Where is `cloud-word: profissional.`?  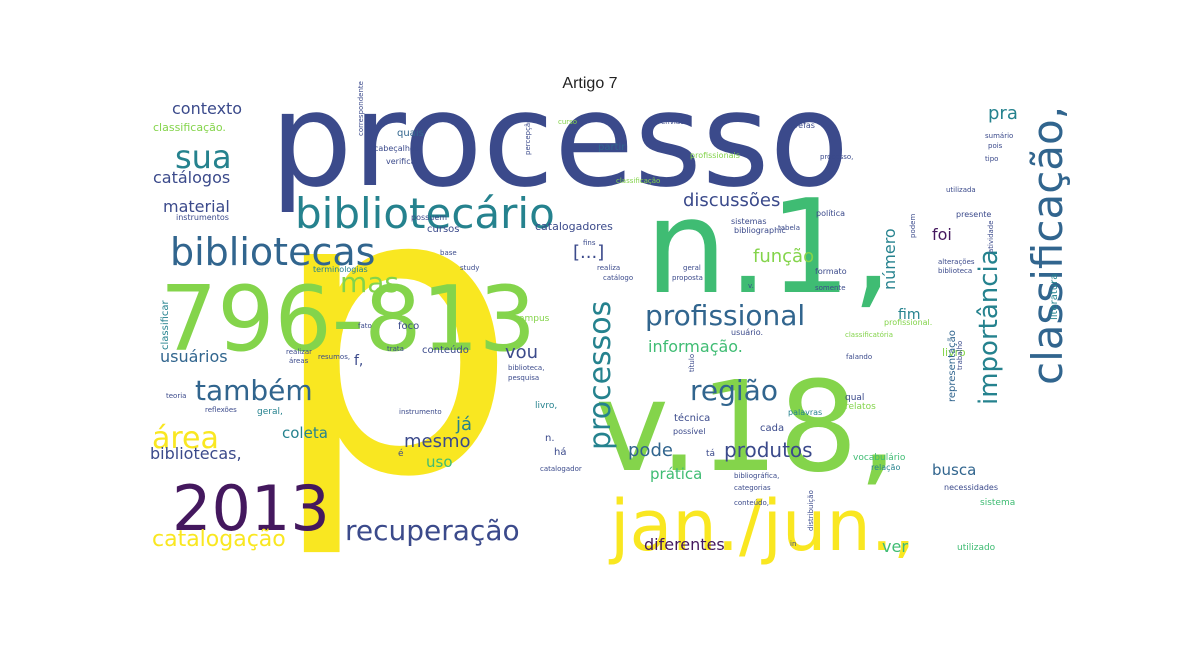 cloud-word: profissional. is located at coordinates (908, 322).